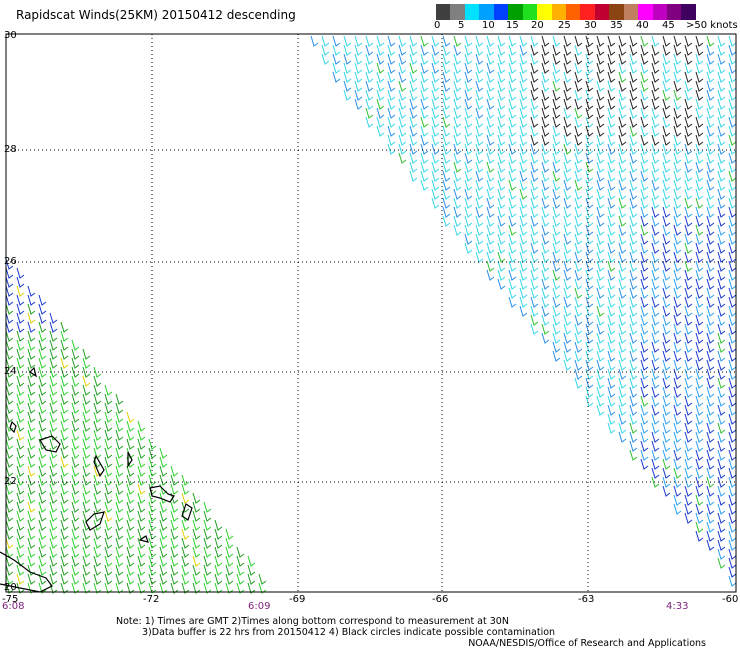 Image resolution: width=740 pixels, height=650 pixels. I want to click on colorbar-label: 25, so click(564, 25).